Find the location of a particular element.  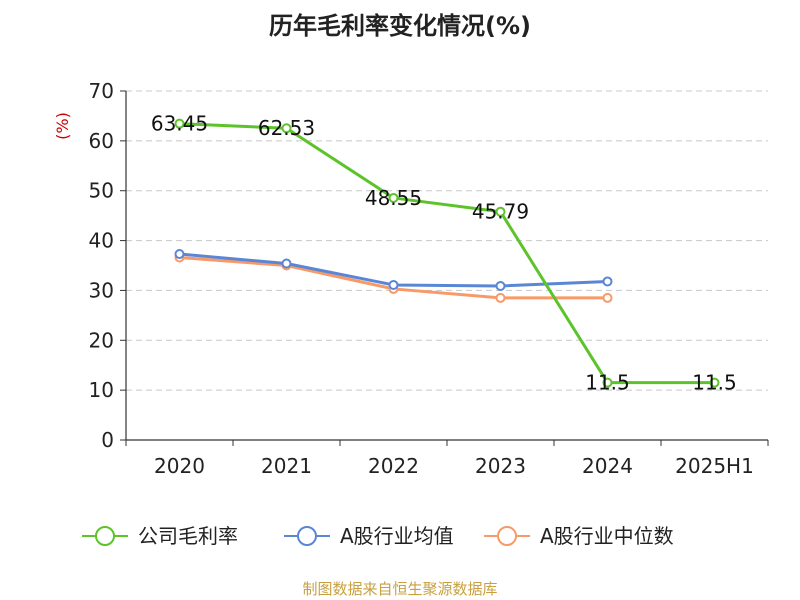

x-tick-label-2022: 2022 is located at coordinates (393, 466).